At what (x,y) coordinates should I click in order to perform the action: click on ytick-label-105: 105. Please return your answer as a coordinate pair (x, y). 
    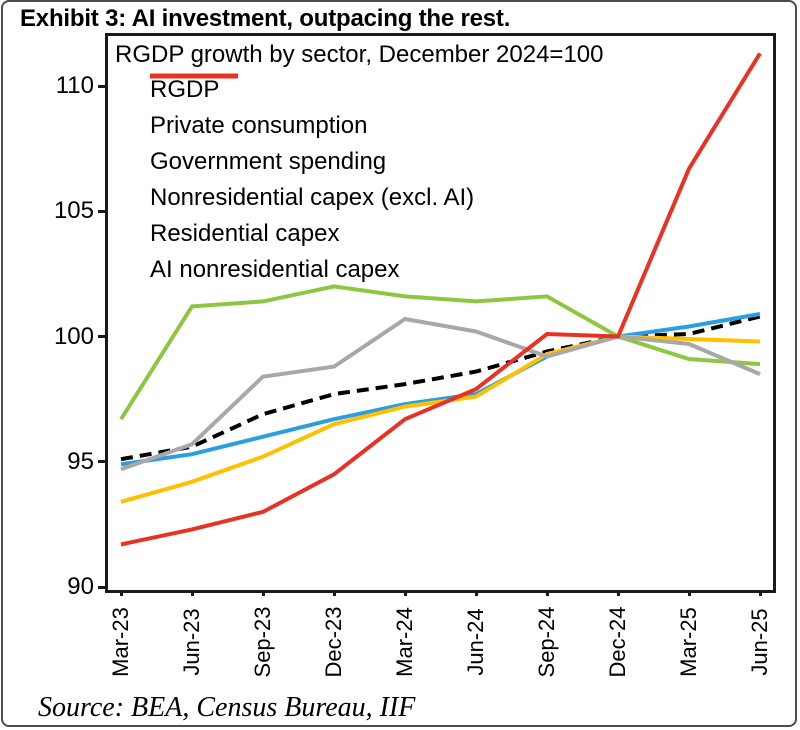
    Looking at the image, I should click on (73, 211).